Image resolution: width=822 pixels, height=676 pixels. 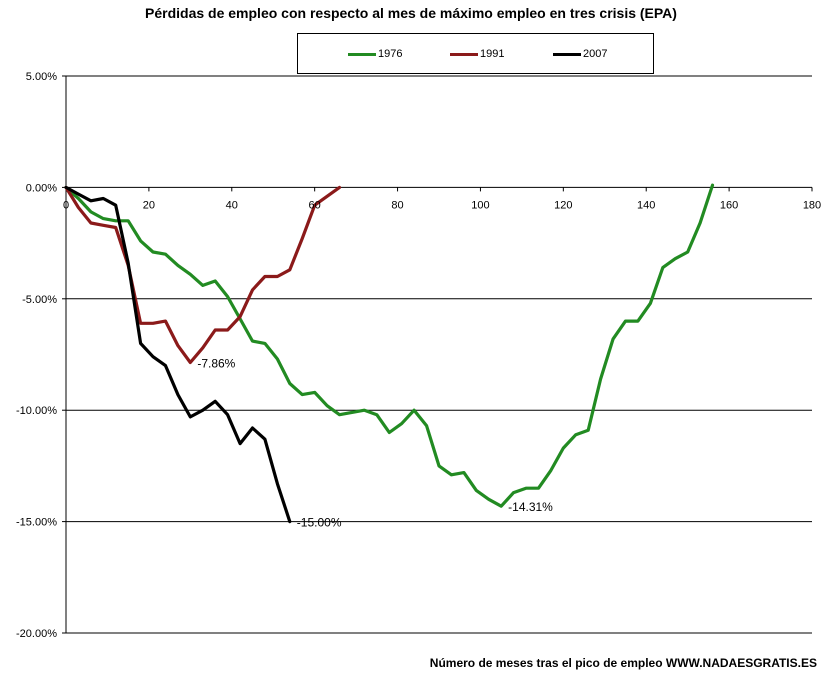 What do you see at coordinates (36, 523) in the screenshot?
I see `y-tick-label: -15.00%` at bounding box center [36, 523].